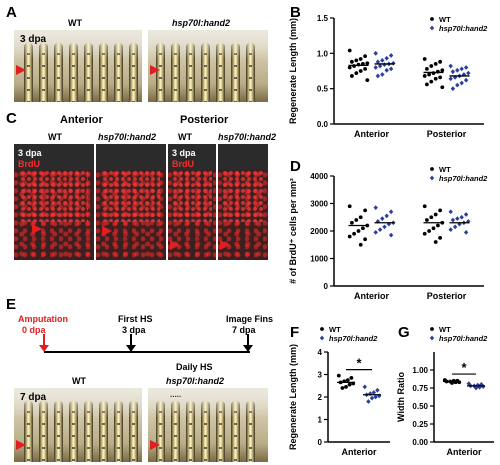 The width and height of the screenshot is (500, 465). I want to click on panel-label-g: G, so click(404, 332).